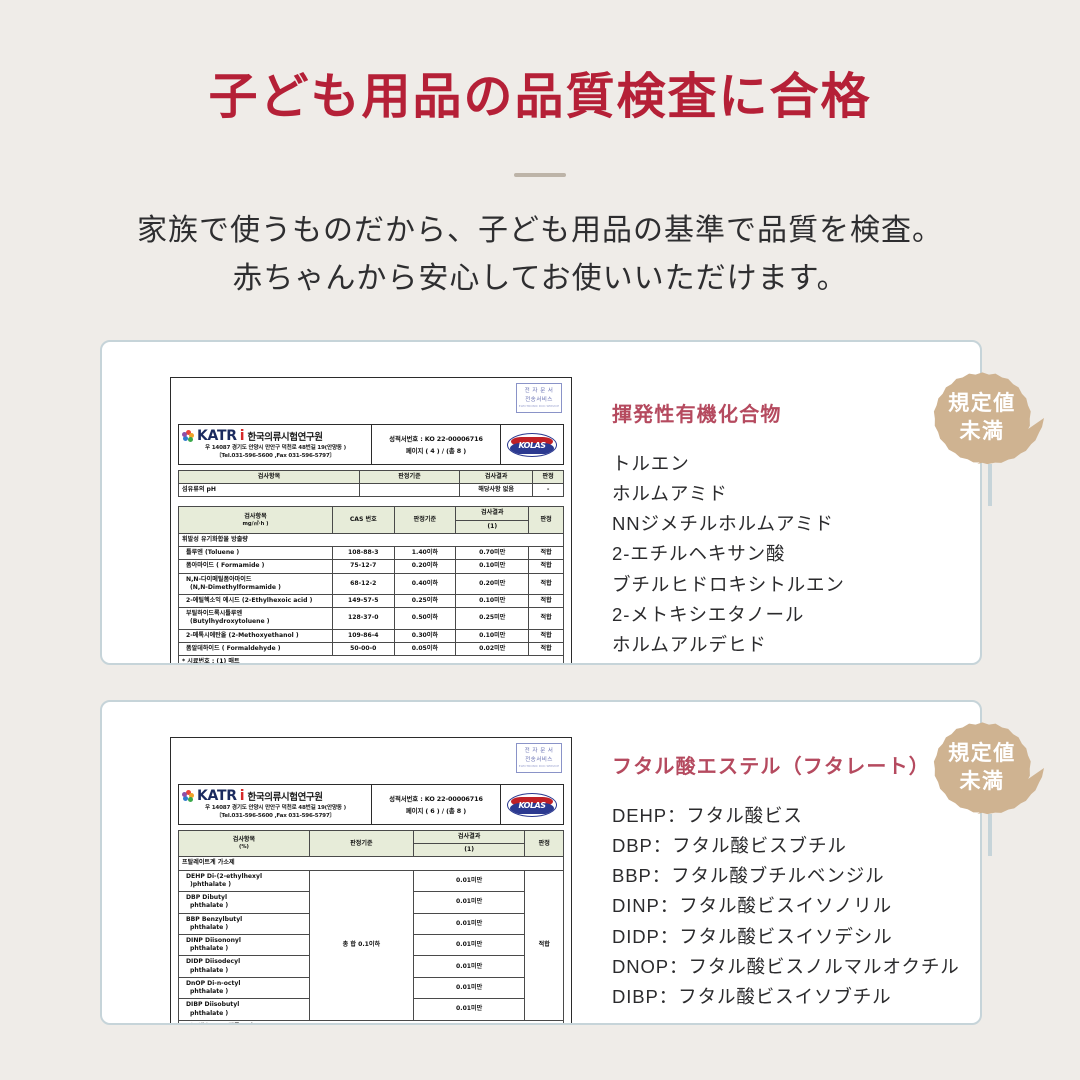  I want to click on cell-cas: 108-88-3, so click(363, 553).